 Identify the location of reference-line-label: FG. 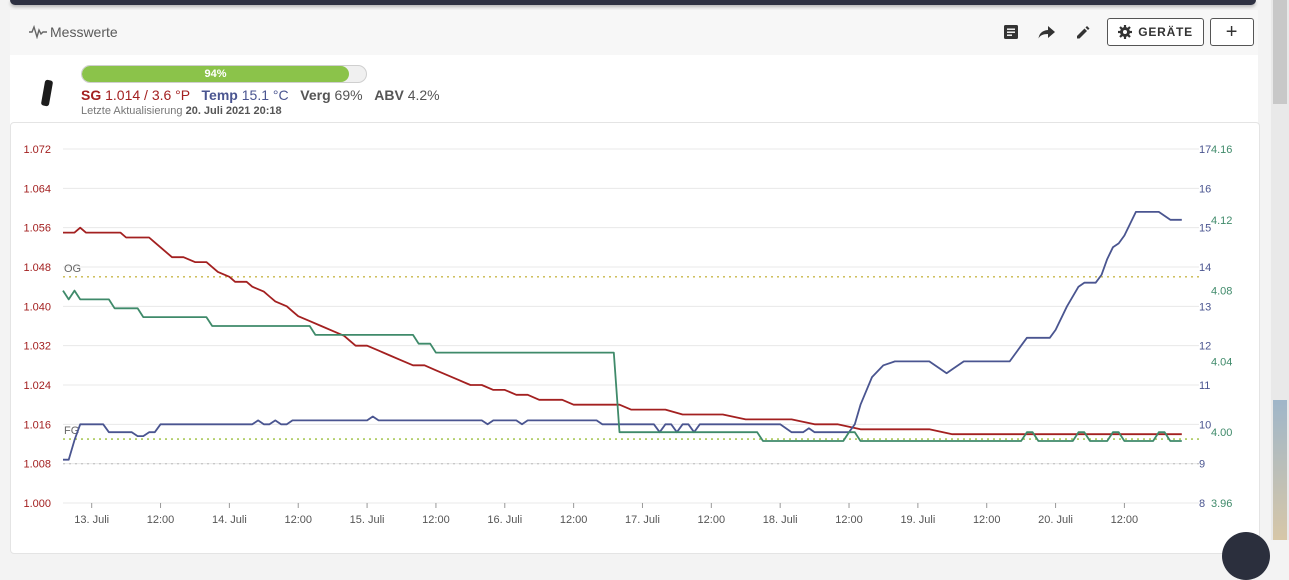
(71, 431).